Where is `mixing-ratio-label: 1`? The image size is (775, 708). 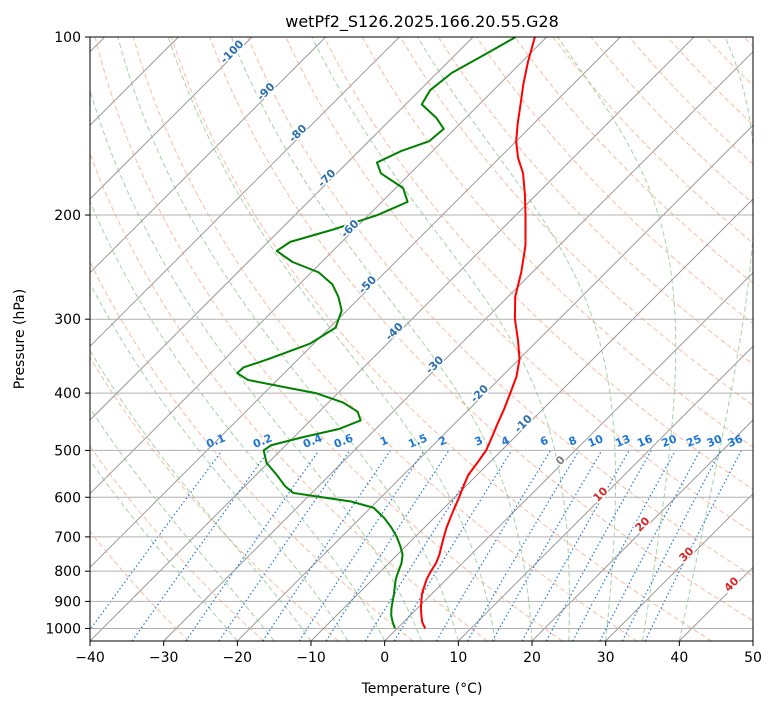
mixing-ratio-label: 1 is located at coordinates (384, 441).